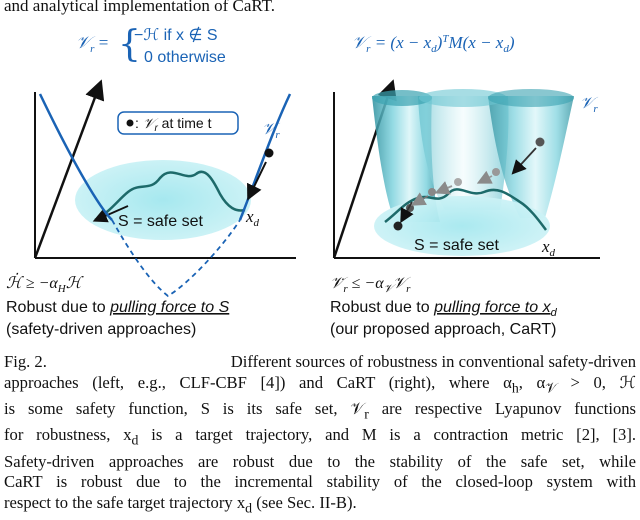  Describe the element at coordinates (269, 153) in the screenshot. I see `left-state-point` at that location.